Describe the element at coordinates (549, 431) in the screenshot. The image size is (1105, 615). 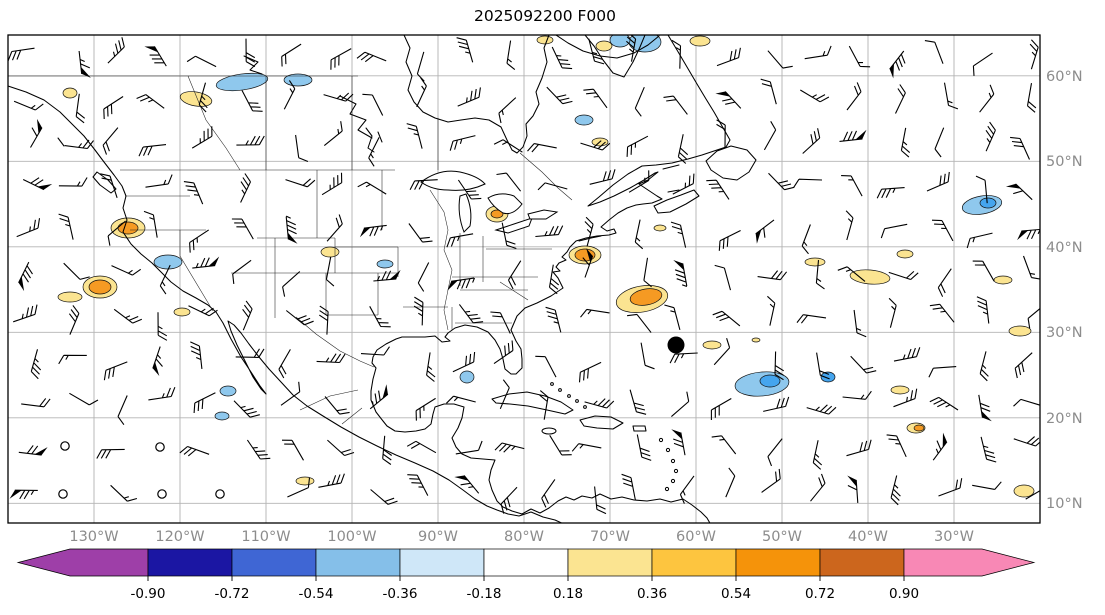
I see `jamaica` at that location.